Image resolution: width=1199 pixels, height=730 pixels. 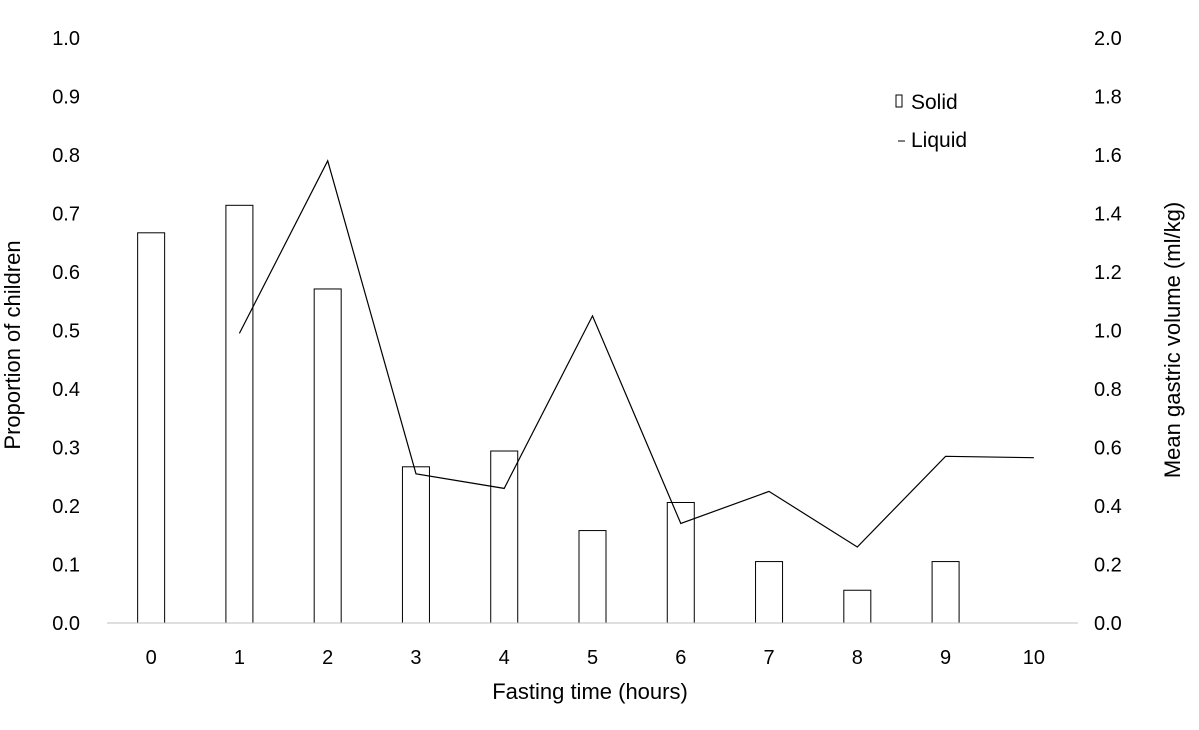 I want to click on x-tick-label: 5, so click(x=592, y=658).